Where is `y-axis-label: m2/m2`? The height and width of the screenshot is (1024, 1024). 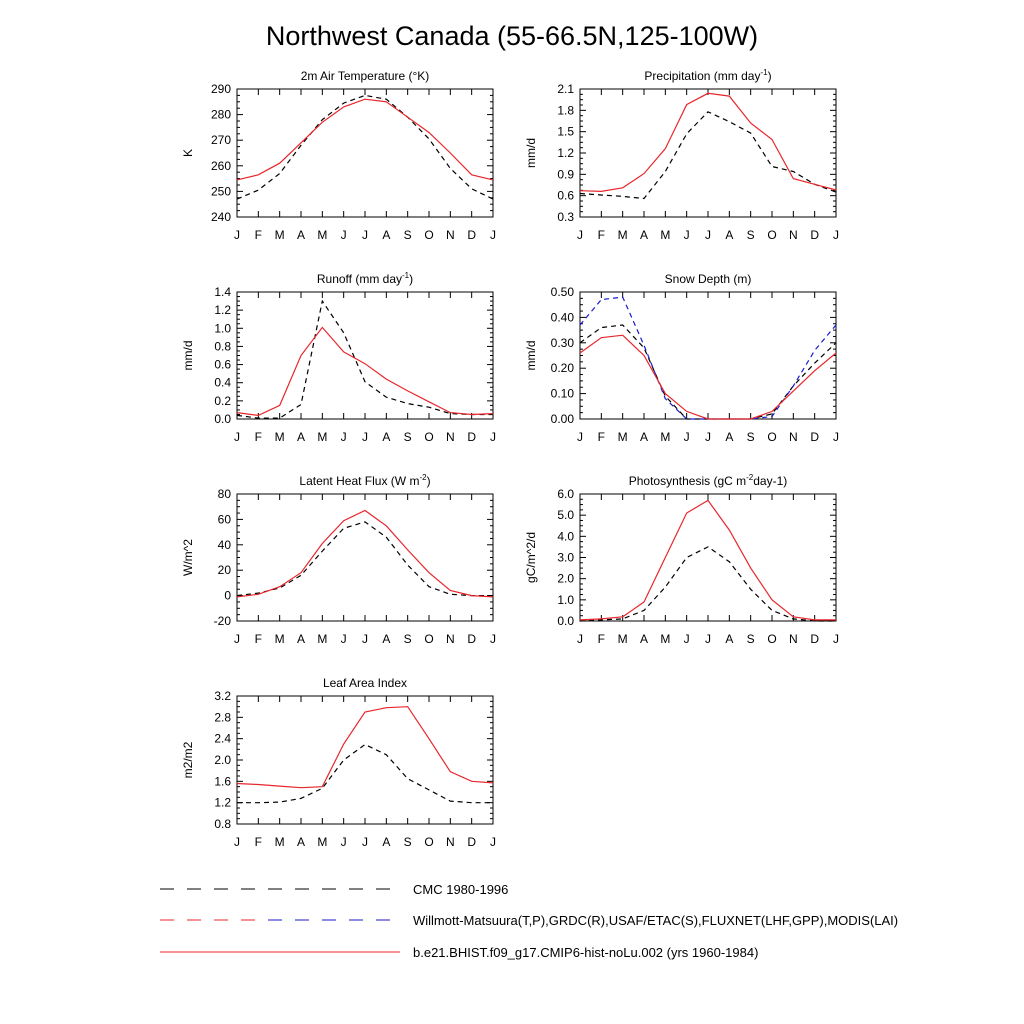
y-axis-label: m2/m2 is located at coordinates (188, 759).